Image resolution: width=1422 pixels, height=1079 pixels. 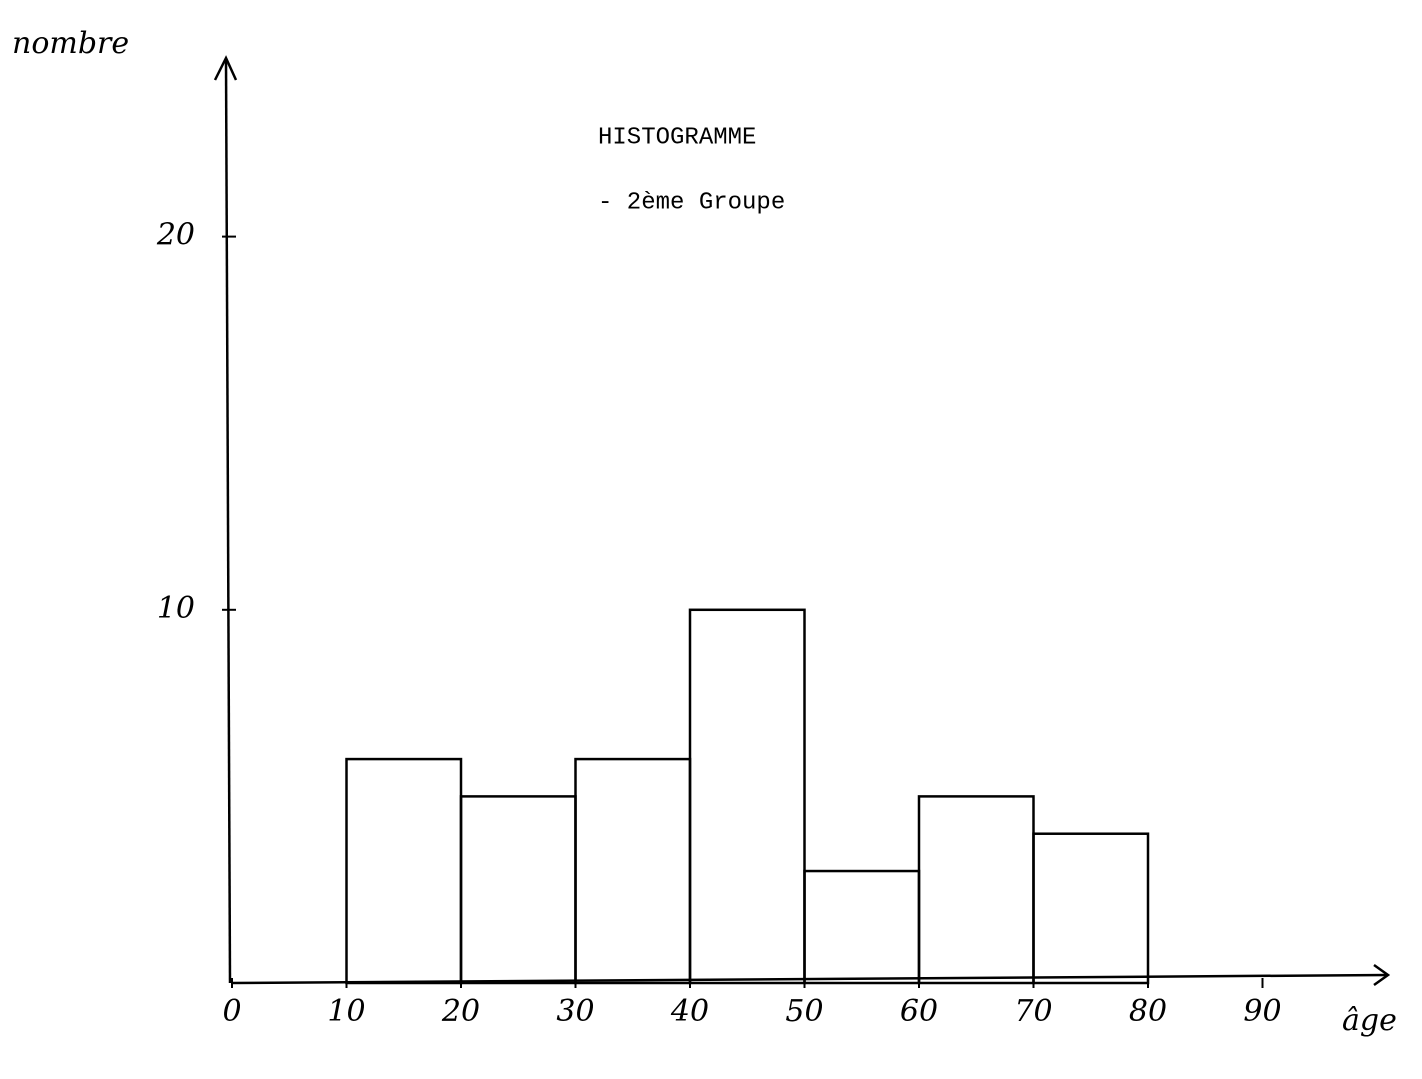 What do you see at coordinates (231, 1011) in the screenshot?
I see `x-tick-label: 0` at bounding box center [231, 1011].